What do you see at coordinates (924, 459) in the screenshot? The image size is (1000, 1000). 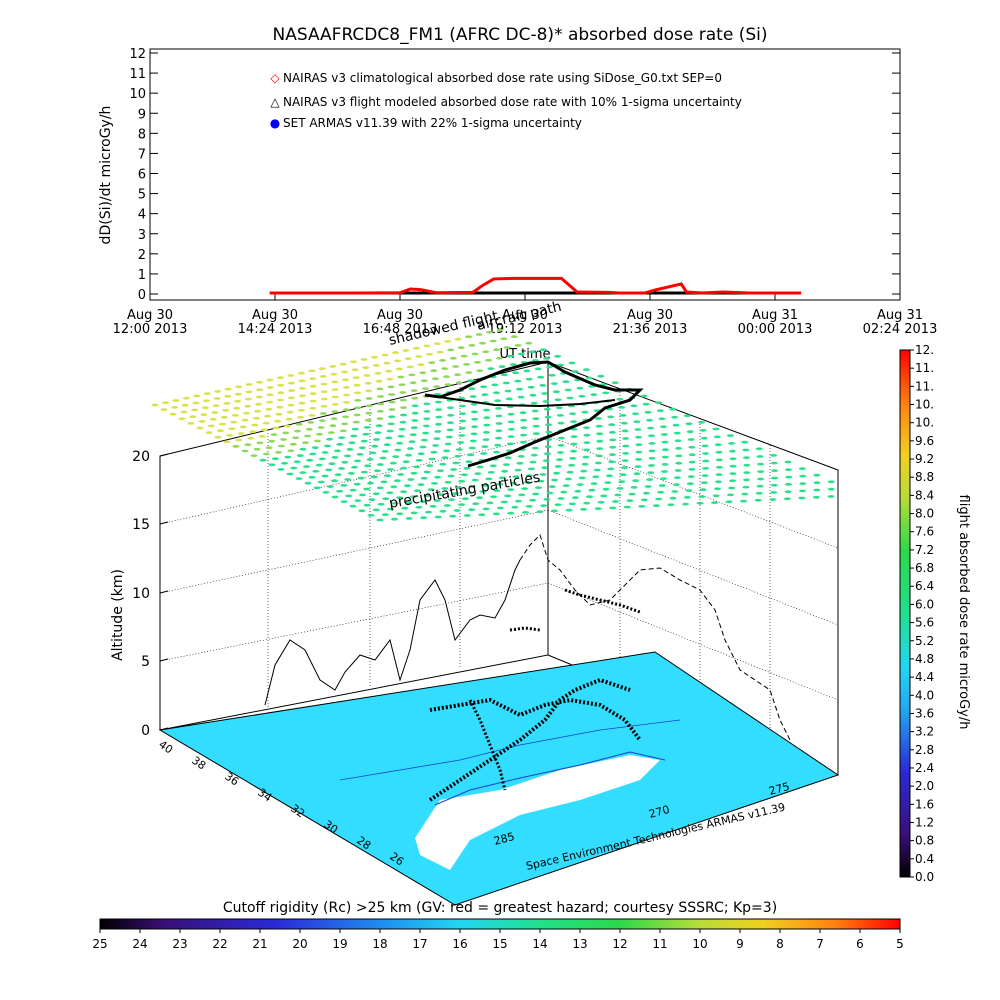 I see `dose-tick-label: 9.2` at bounding box center [924, 459].